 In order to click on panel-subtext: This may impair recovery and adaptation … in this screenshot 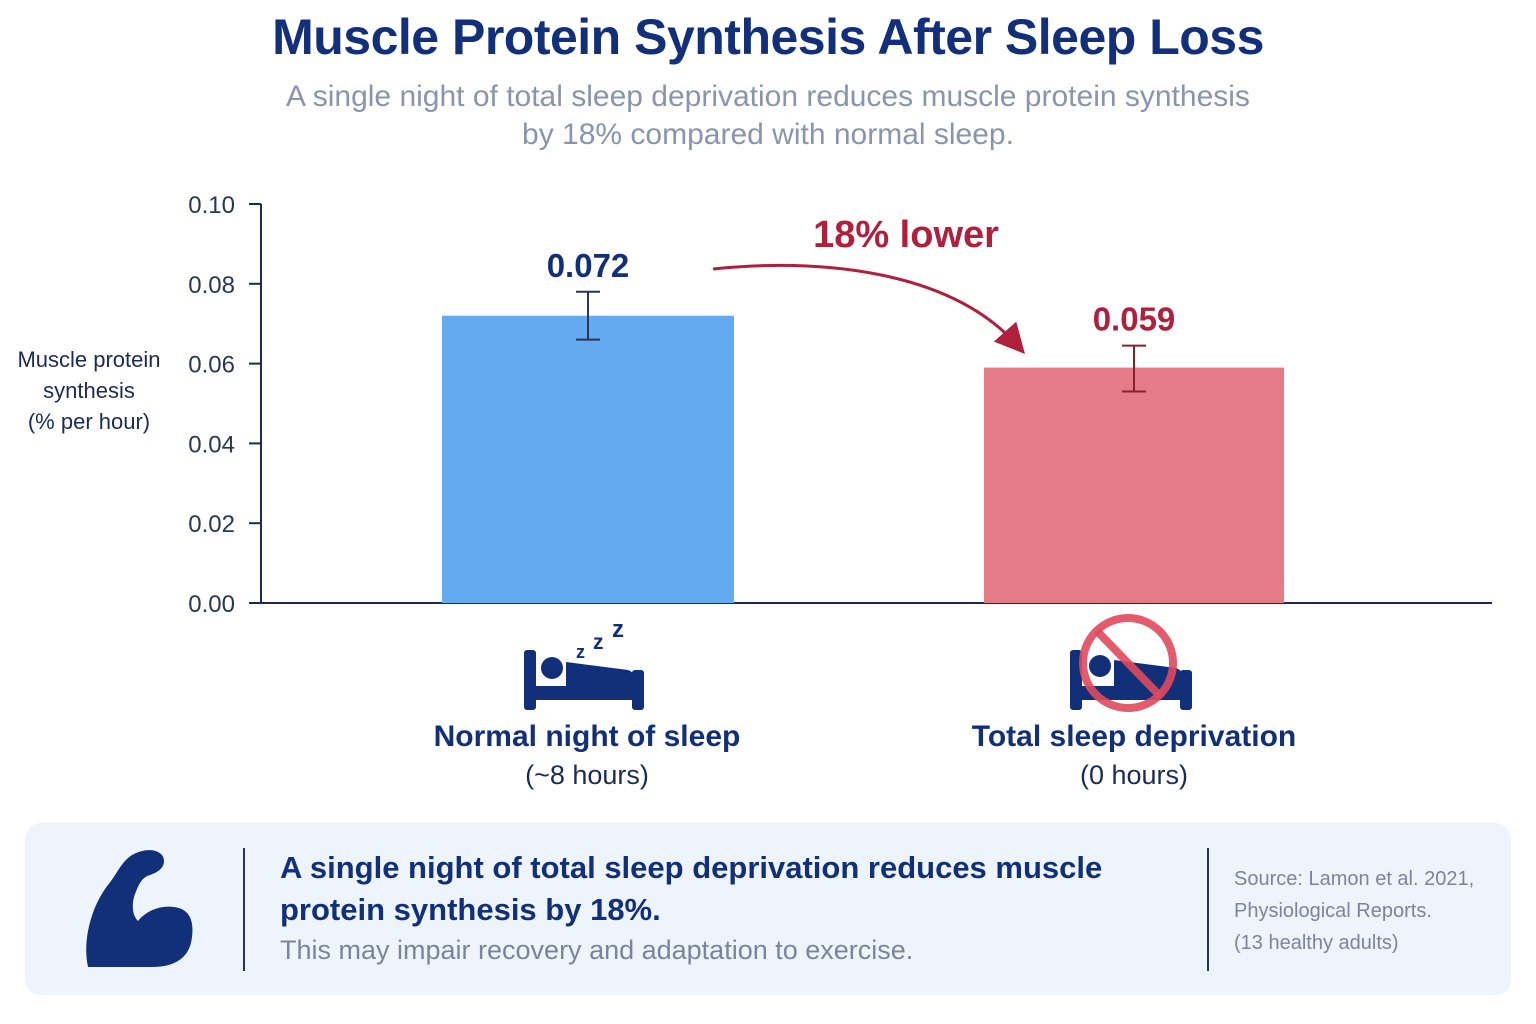, I will do `click(597, 950)`.